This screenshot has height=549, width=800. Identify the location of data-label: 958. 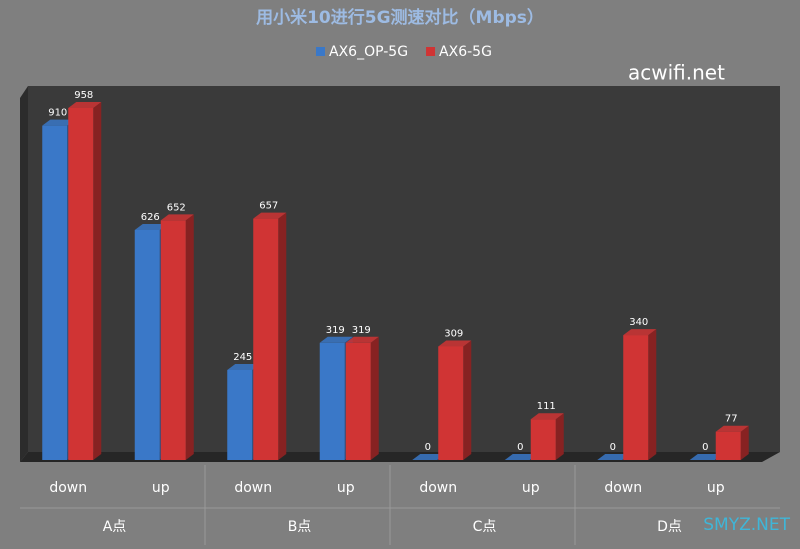
(83, 95).